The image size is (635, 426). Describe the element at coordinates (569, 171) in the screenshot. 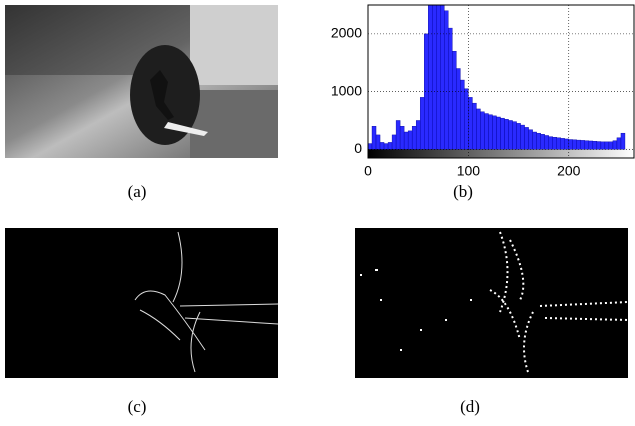

I see `x-tick-label: 200` at that location.